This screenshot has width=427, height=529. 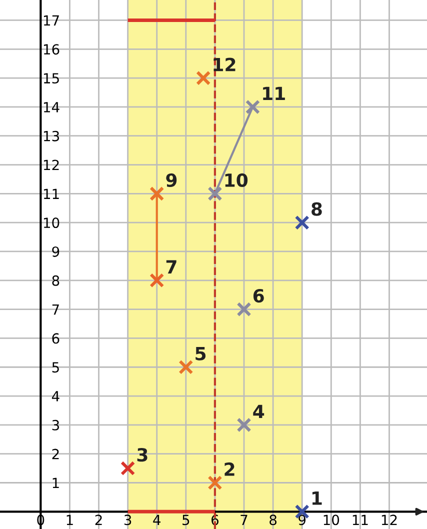 I want to click on y-tick-label: 17, so click(x=51, y=20).